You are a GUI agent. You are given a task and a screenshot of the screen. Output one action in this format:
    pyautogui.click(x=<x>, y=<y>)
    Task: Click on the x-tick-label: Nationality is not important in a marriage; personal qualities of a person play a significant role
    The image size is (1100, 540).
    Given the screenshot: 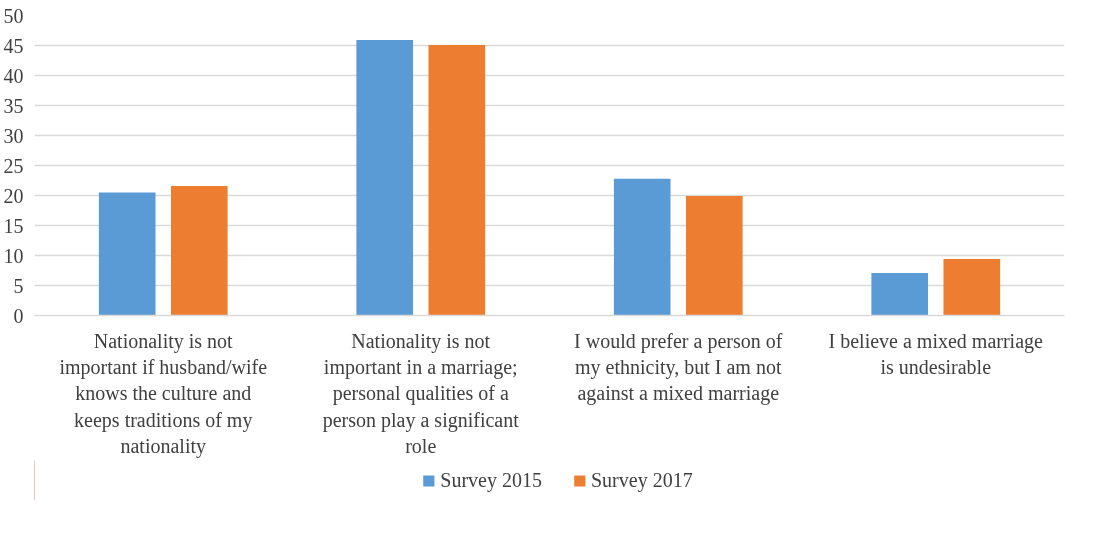 What is the action you would take?
    pyautogui.click(x=421, y=393)
    